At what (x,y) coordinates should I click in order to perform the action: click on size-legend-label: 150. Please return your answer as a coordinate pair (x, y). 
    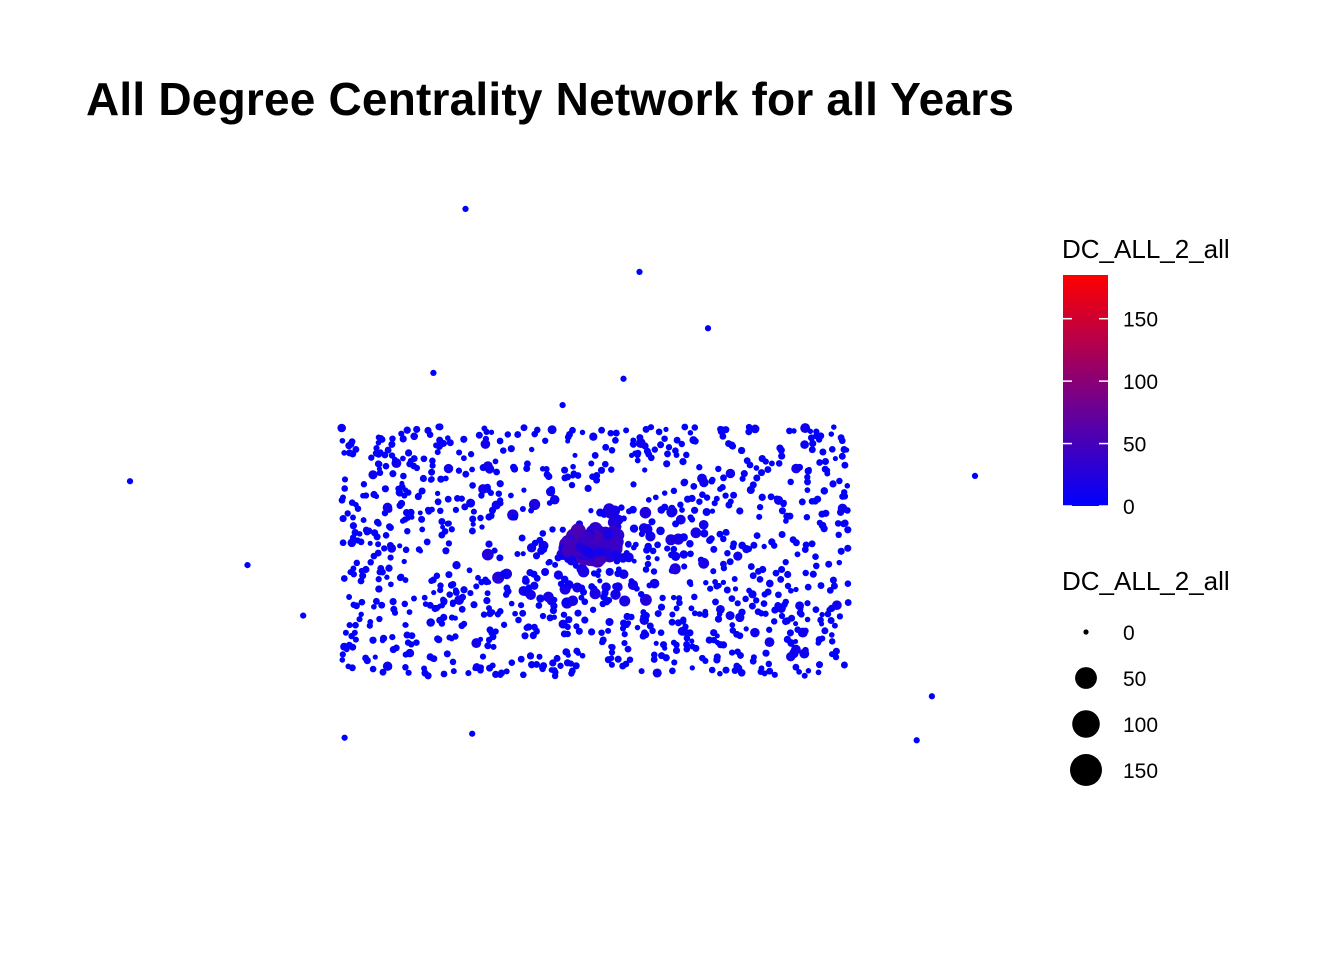
    Looking at the image, I should click on (1140, 771).